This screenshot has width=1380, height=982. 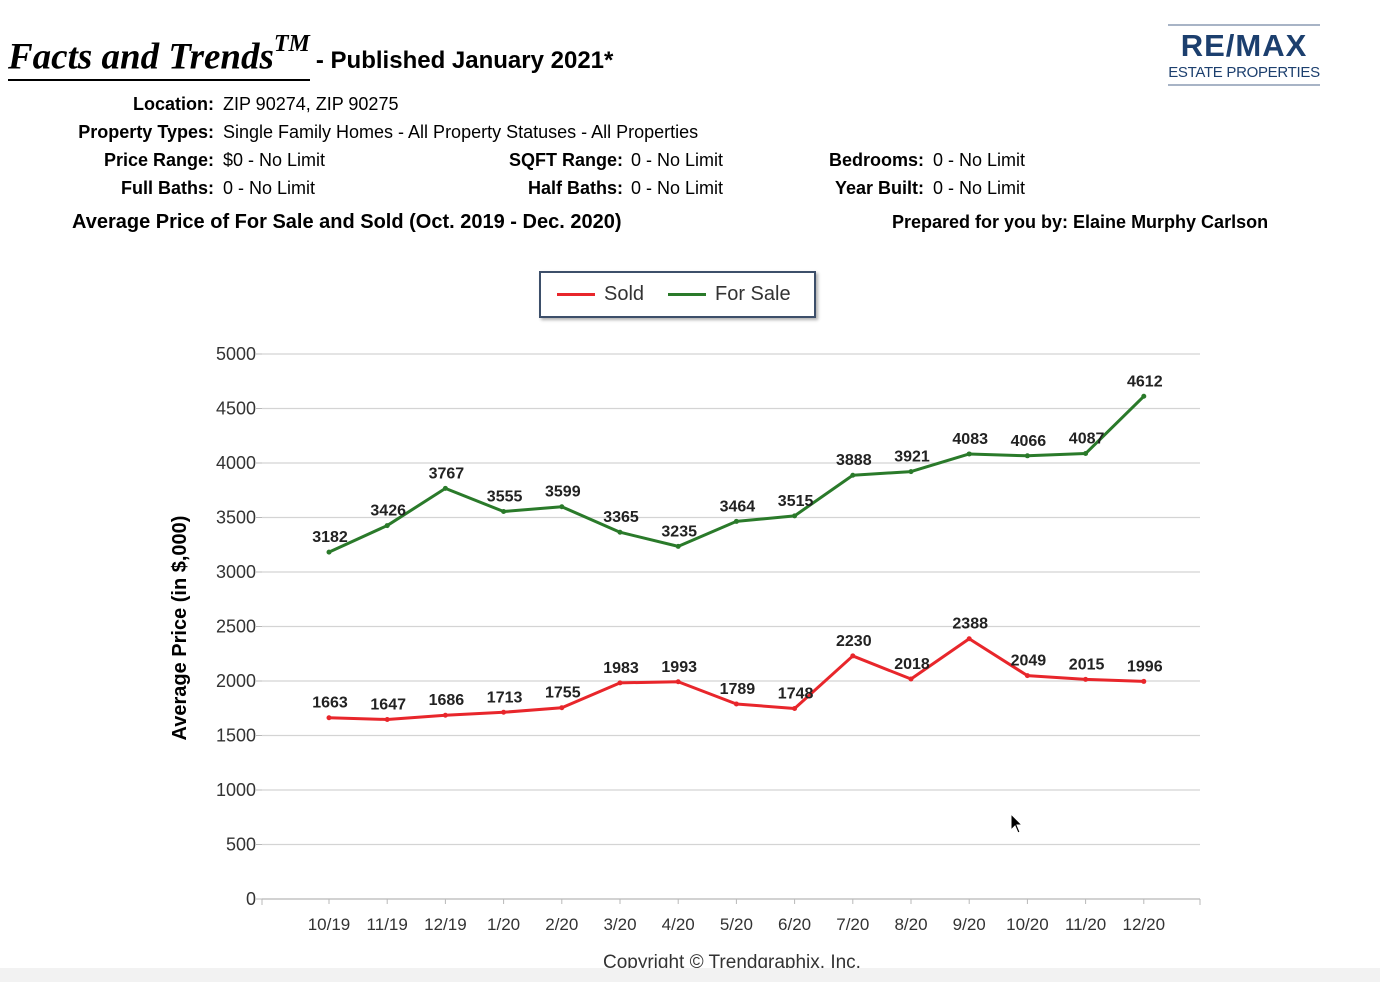 I want to click on chart-legend: Sold For Sale, so click(x=677, y=294).